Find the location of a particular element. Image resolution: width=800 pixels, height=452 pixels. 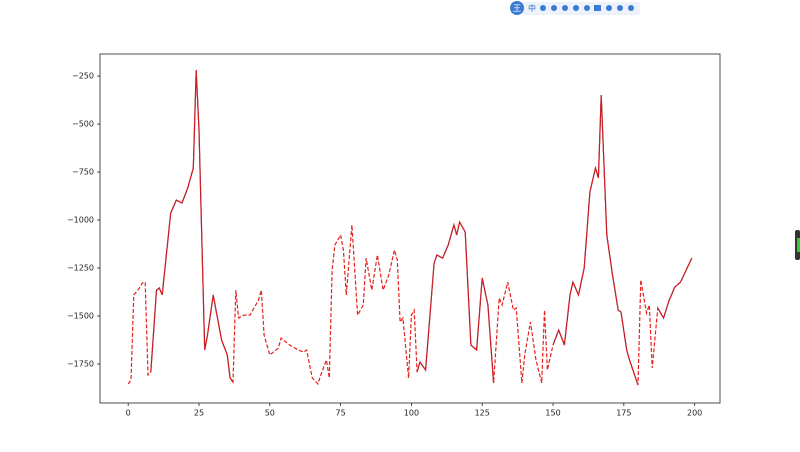

toolbar-icons is located at coordinates (587, 8).